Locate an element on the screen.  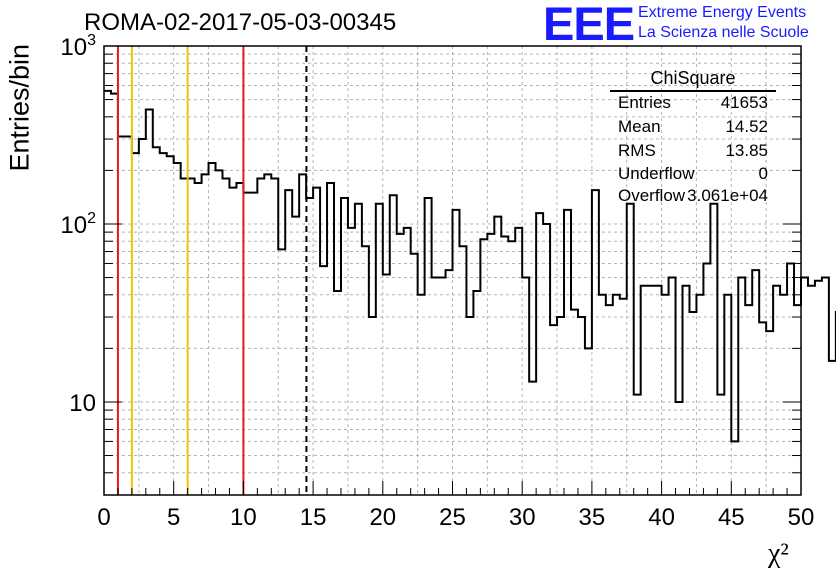
x-tick-label: 45 is located at coordinates (731, 517).